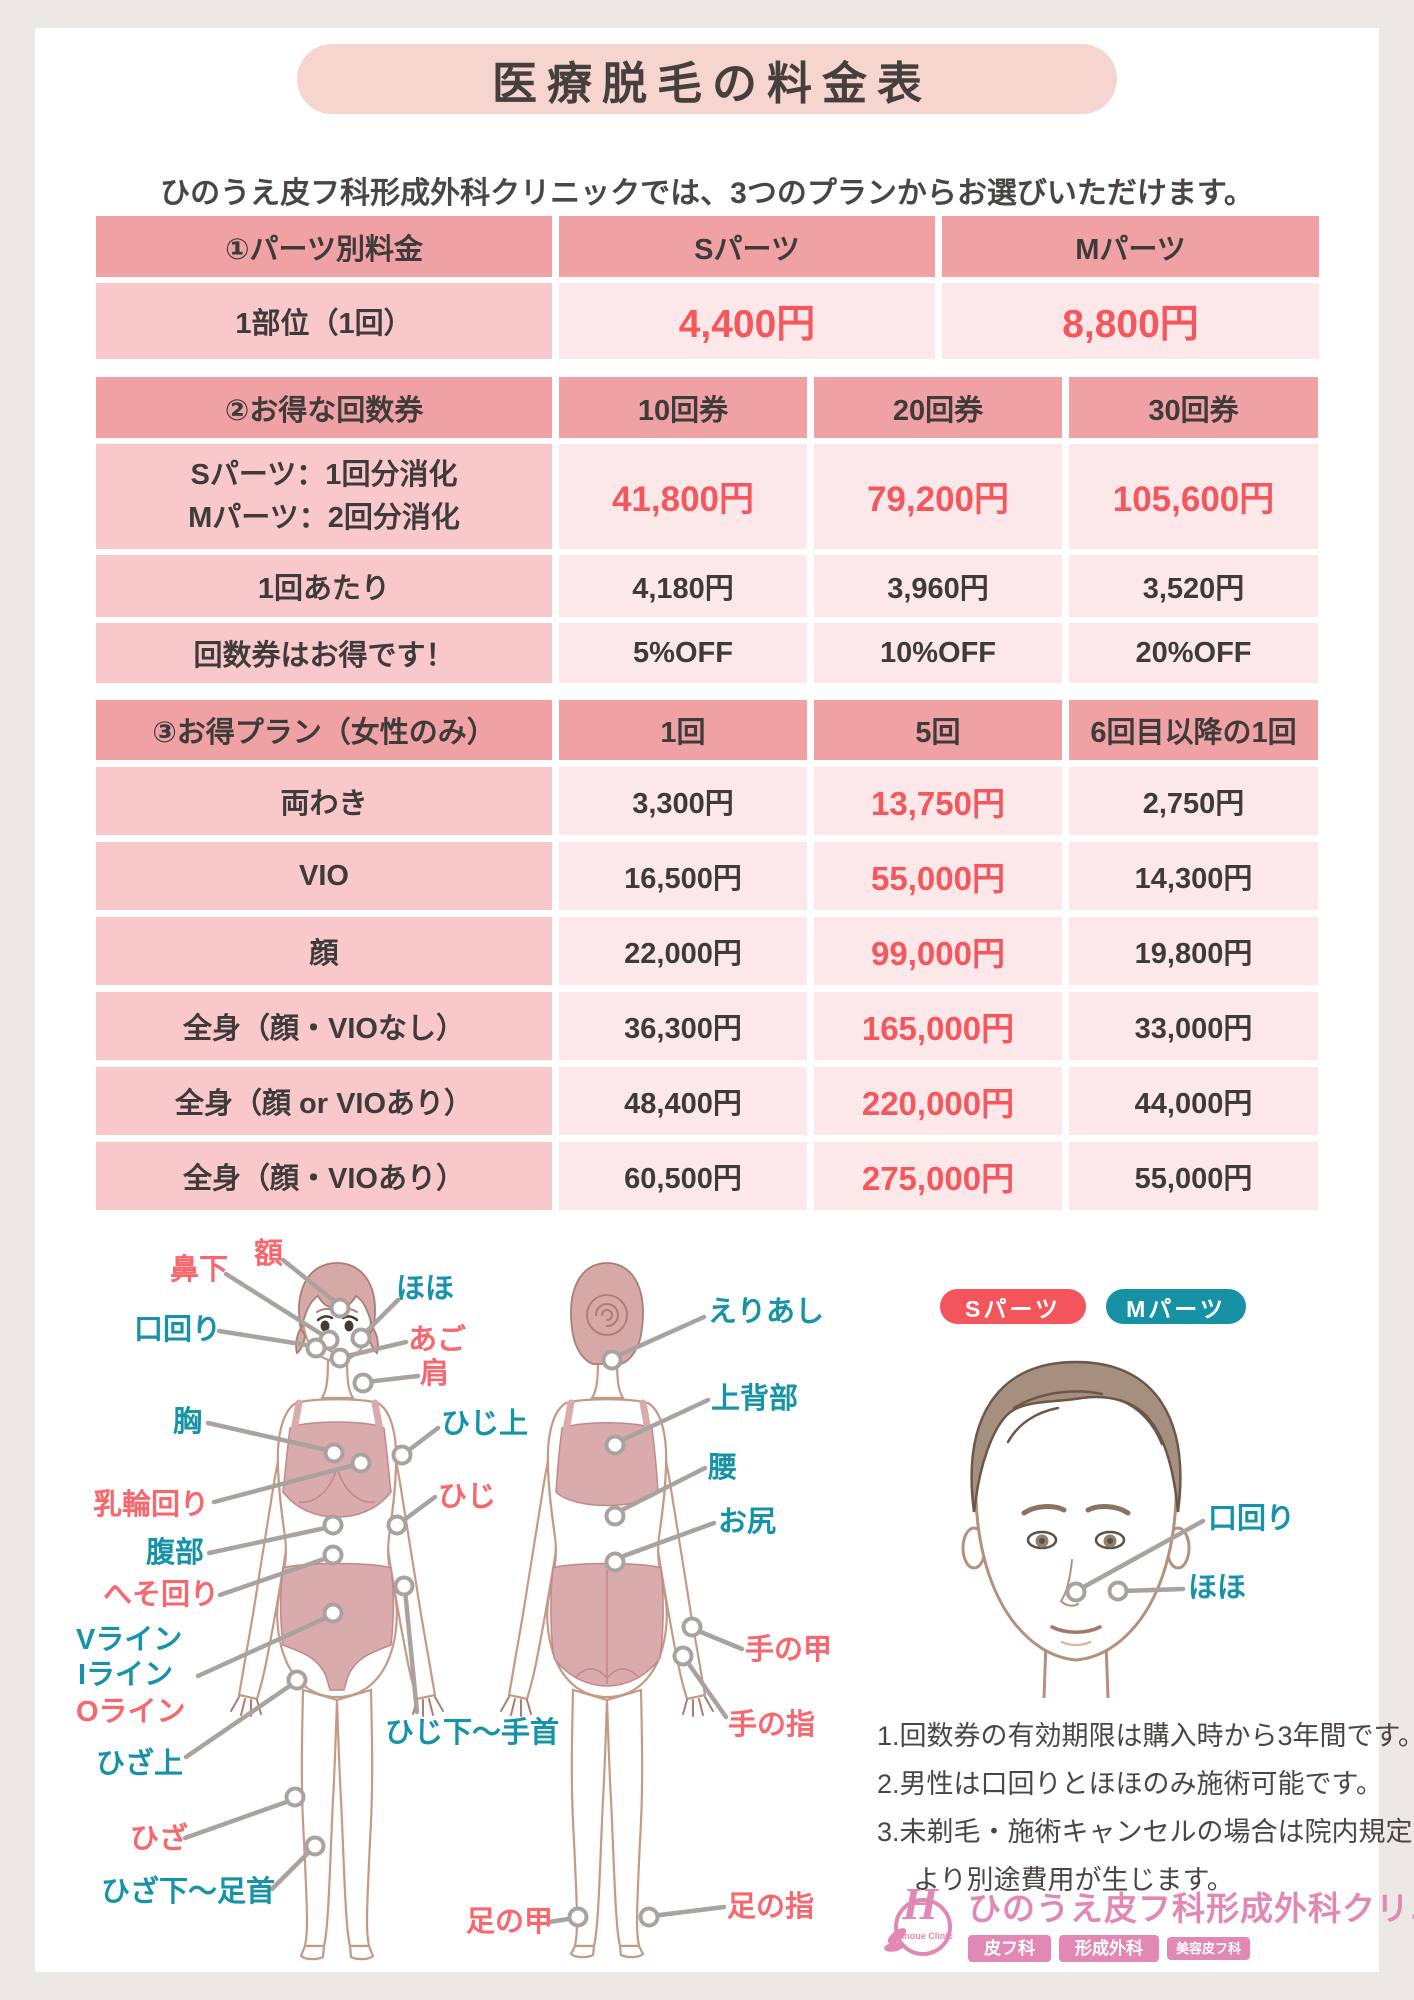  Describe the element at coordinates (683, 1026) in the screenshot. I see `table3-cell: 36,300円` at that location.